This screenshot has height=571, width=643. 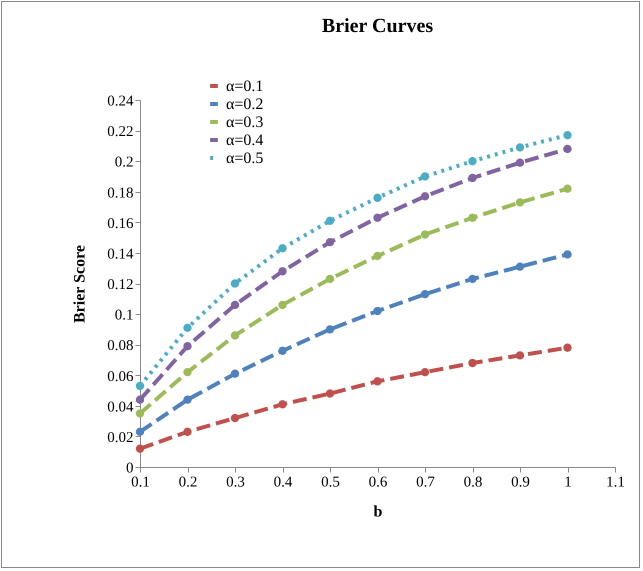 I want to click on x-tick-label: 1.1, so click(x=615, y=482).